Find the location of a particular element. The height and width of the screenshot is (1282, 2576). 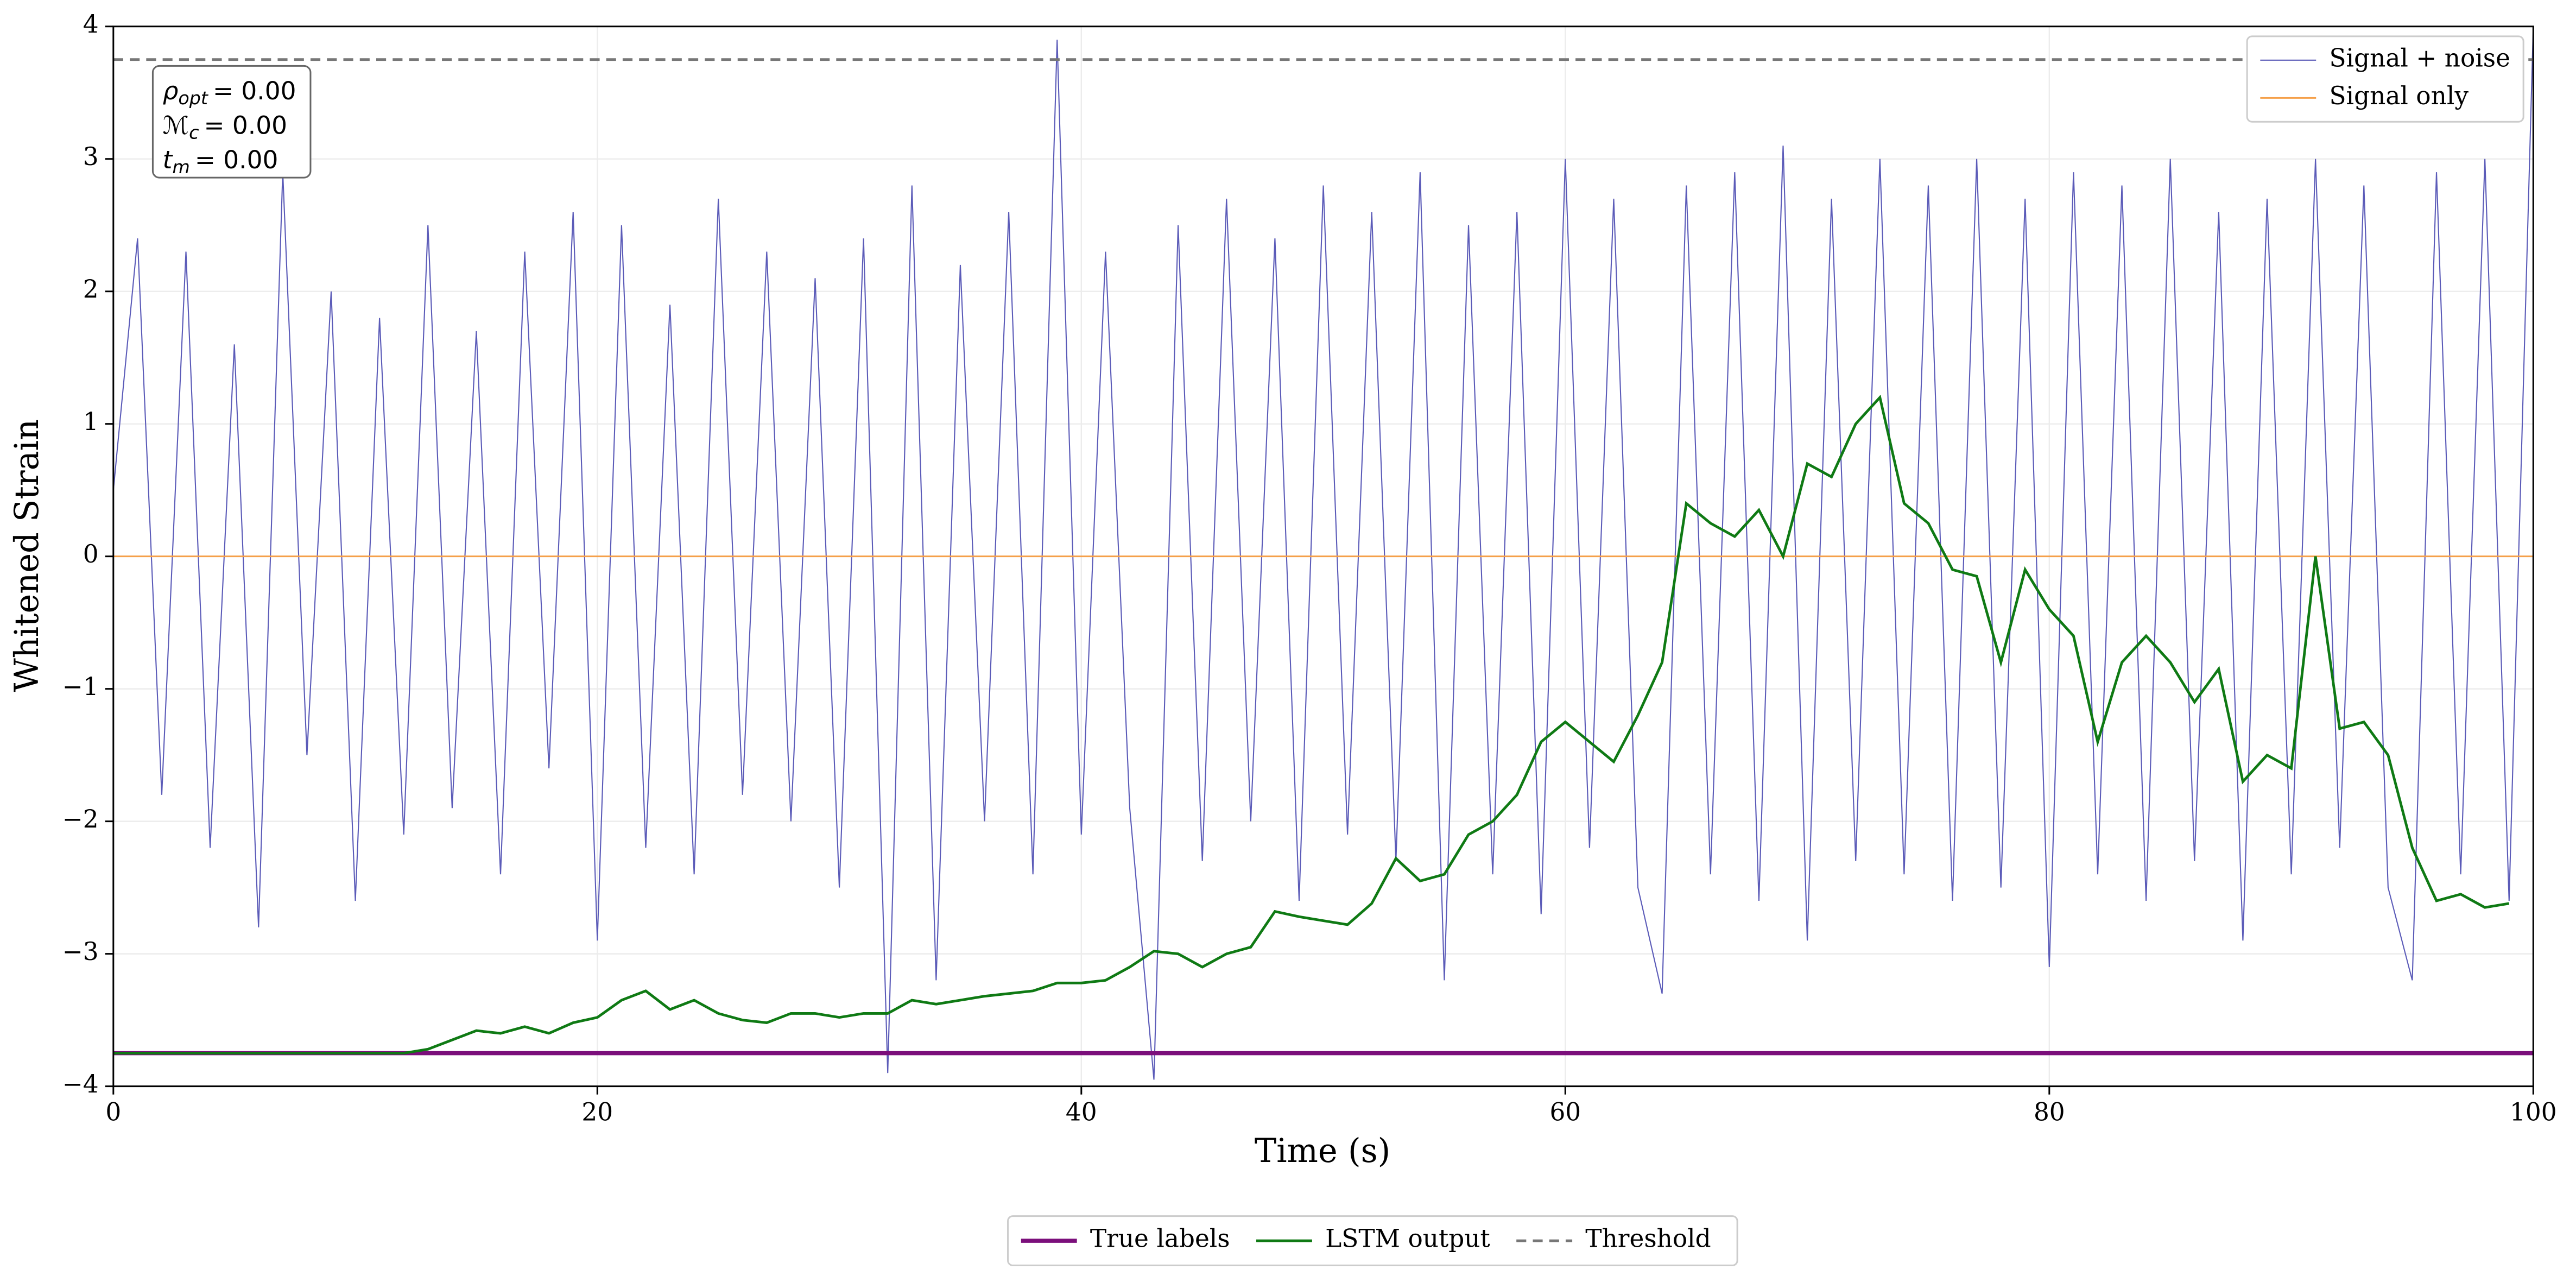

x-axis-label: Time (s) is located at coordinates (1322, 1151).